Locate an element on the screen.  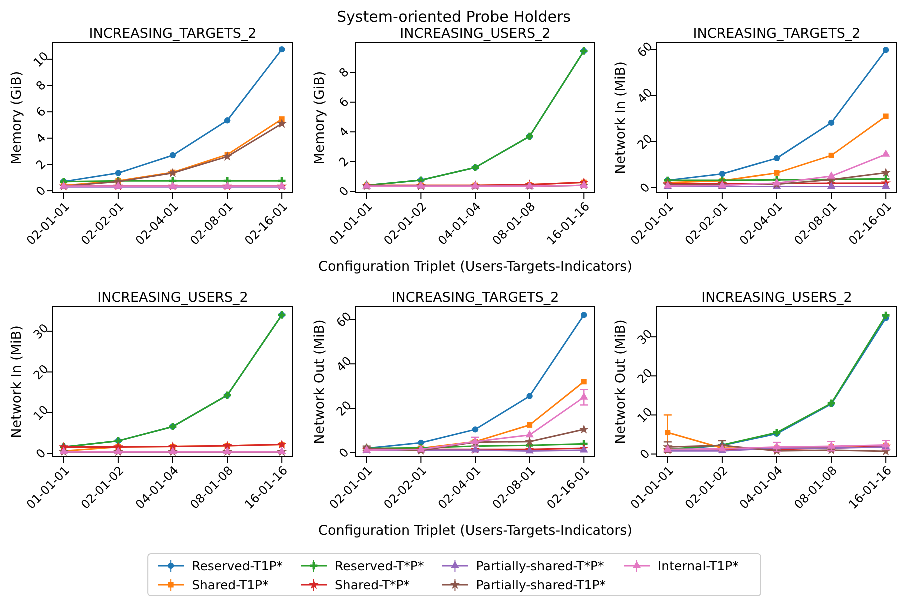
legend-label: Shared-T1P* is located at coordinates (230, 585).